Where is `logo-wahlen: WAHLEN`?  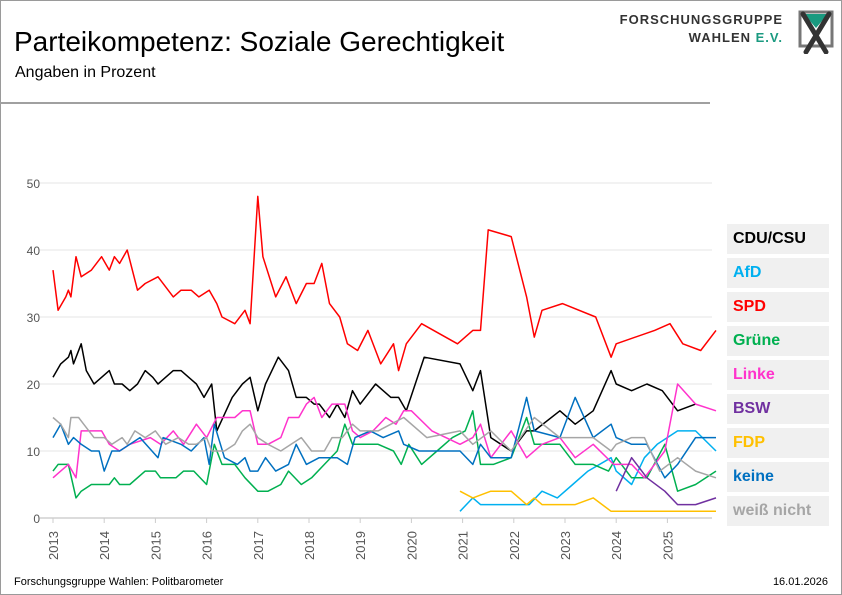
logo-wahlen: WAHLEN is located at coordinates (722, 37).